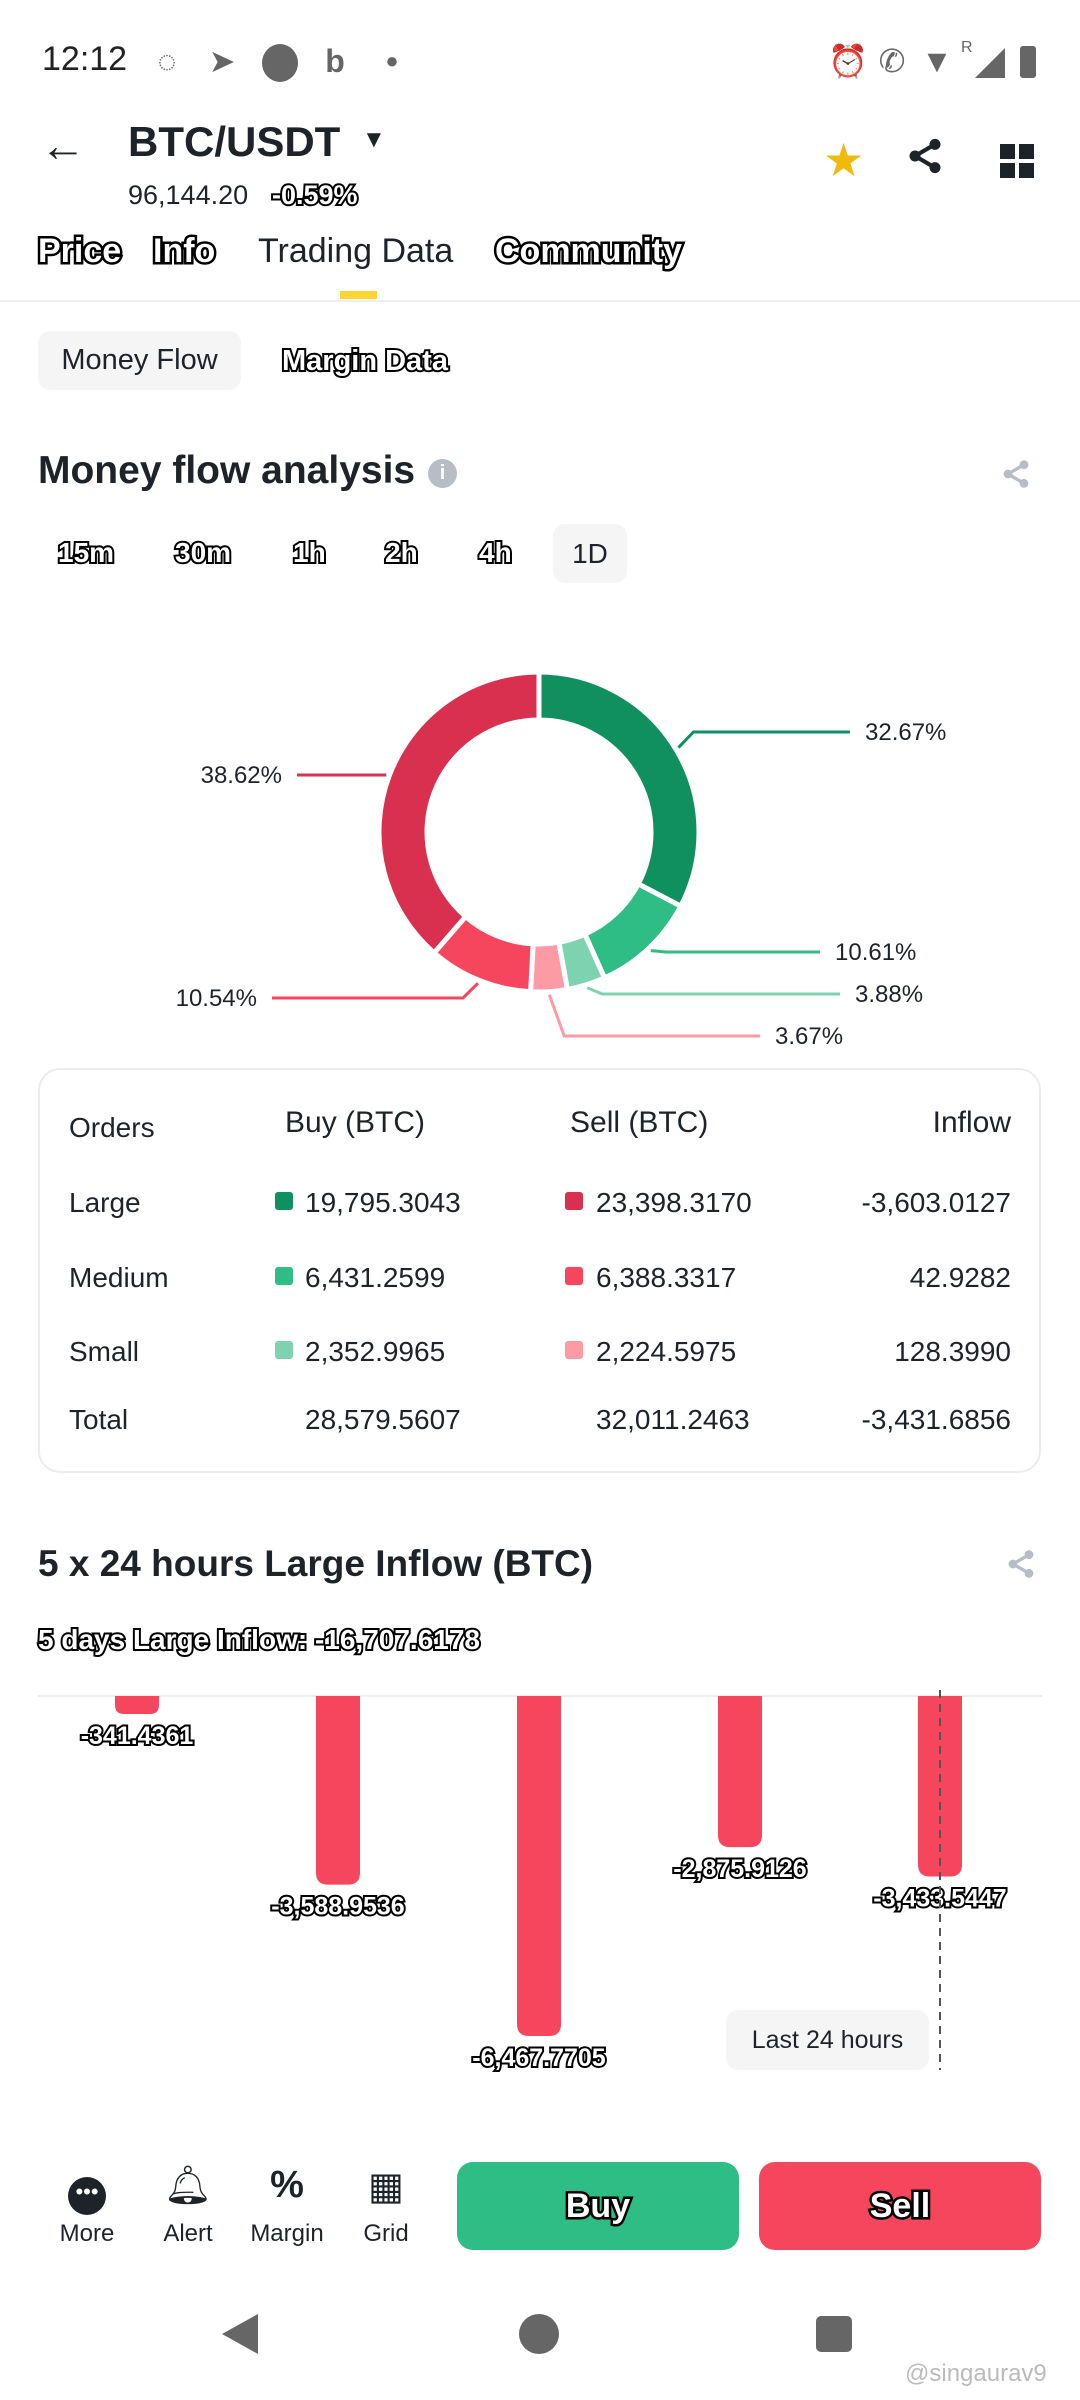 This screenshot has width=1080, height=2400. Describe the element at coordinates (335, 61) in the screenshot. I see `bing-icon: b` at that location.